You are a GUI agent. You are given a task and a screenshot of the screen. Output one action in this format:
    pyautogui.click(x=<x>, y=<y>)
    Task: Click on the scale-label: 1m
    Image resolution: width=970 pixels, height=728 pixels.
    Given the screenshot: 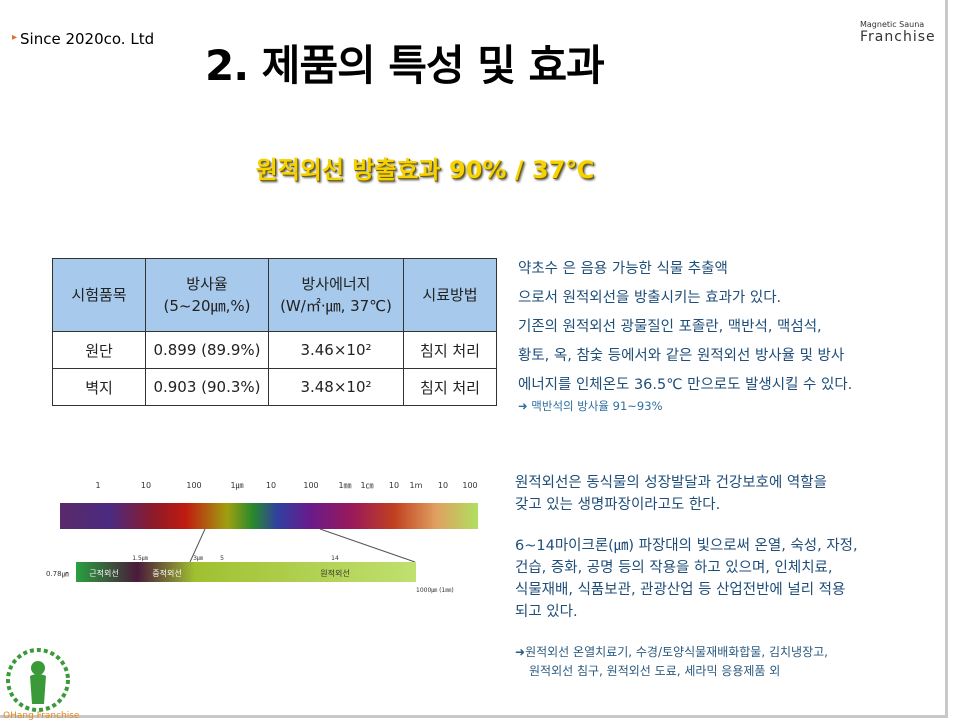 What is the action you would take?
    pyautogui.click(x=416, y=485)
    